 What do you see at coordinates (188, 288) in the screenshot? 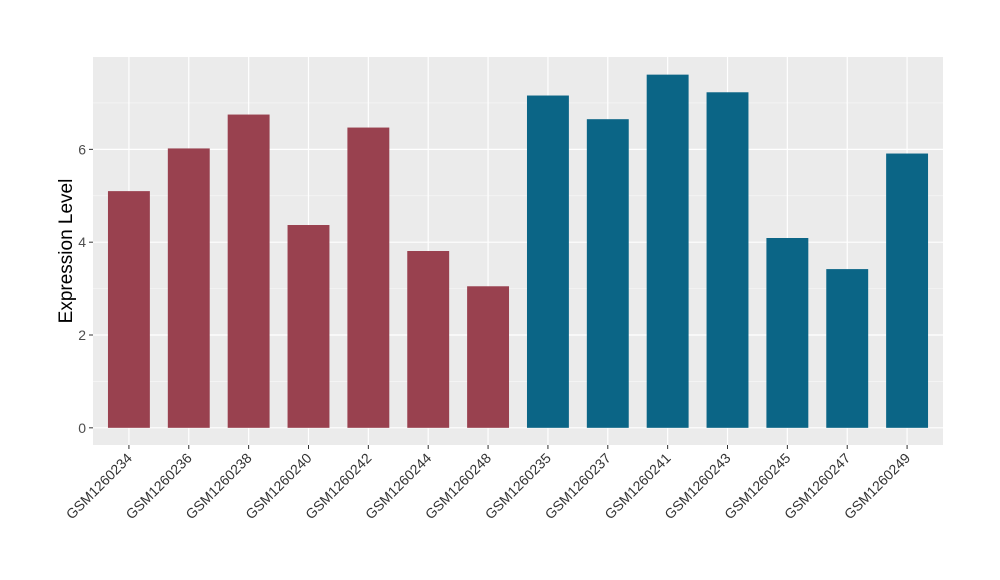
I see `bar-GSM1260236` at bounding box center [188, 288].